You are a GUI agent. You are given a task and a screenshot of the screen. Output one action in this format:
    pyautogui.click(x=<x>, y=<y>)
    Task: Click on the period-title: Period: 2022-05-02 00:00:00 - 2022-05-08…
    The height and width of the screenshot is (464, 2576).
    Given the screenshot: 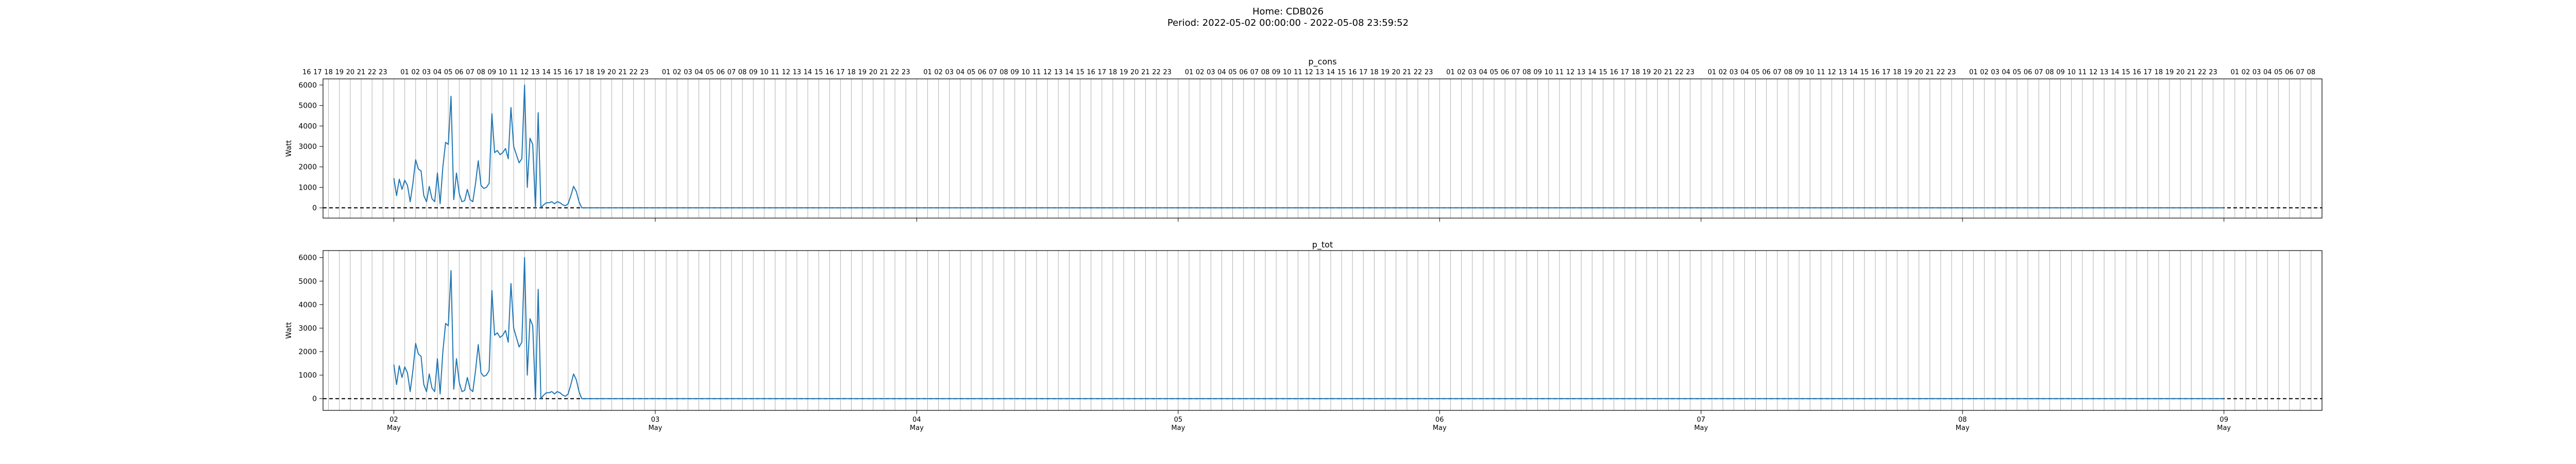 What is the action you would take?
    pyautogui.click(x=1288, y=23)
    